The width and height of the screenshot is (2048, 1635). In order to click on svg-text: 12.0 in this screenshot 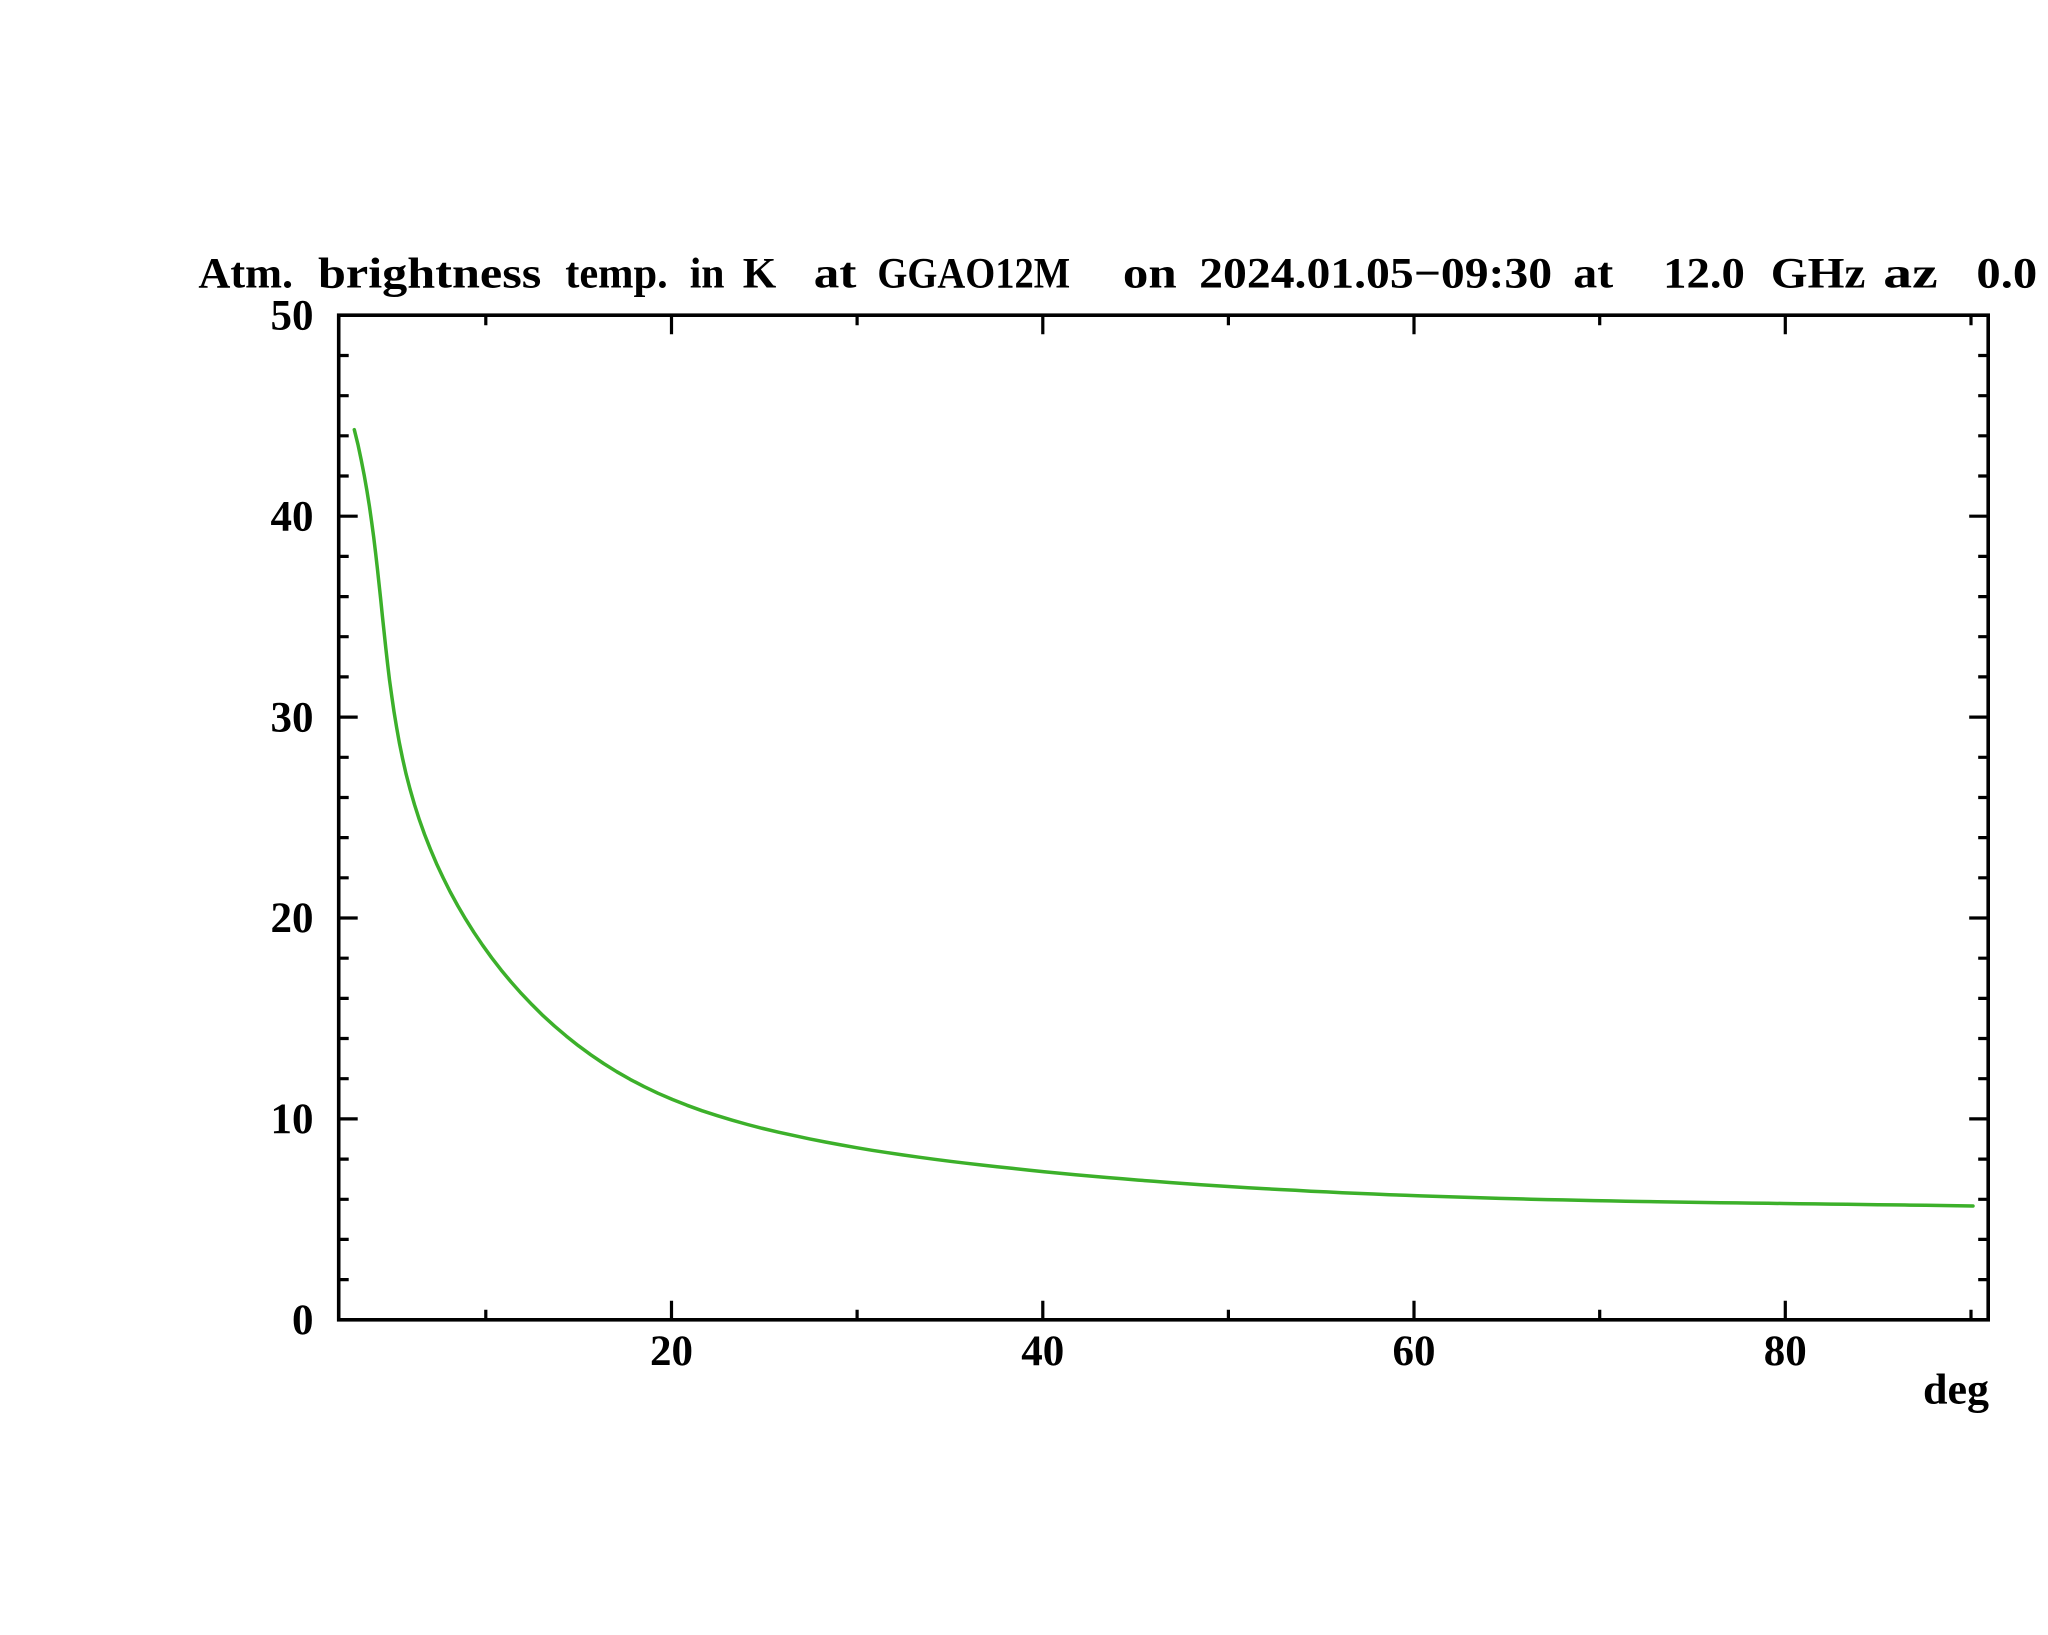, I will do `click(1704, 274)`.